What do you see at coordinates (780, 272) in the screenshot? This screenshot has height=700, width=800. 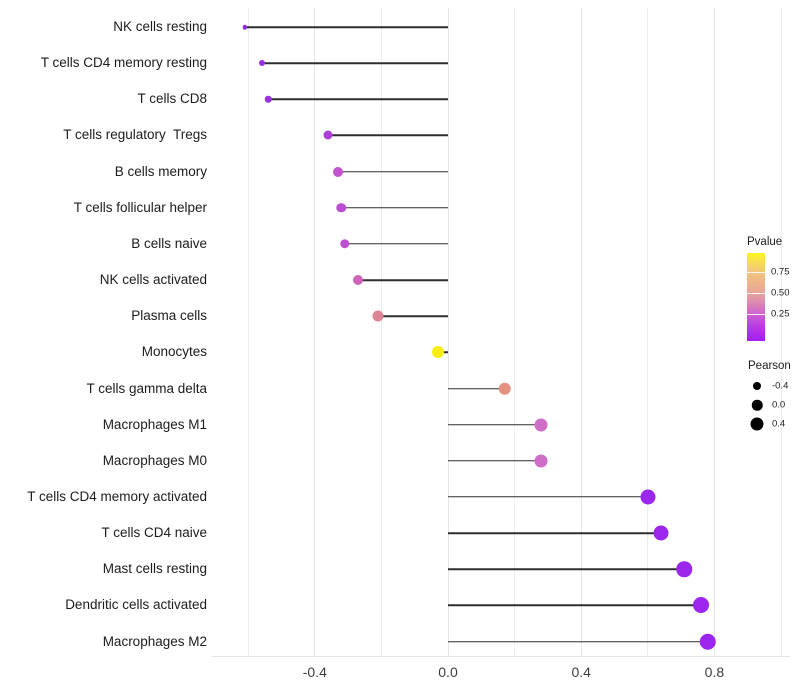 I see `pvalue-tick-label: 0.75` at bounding box center [780, 272].